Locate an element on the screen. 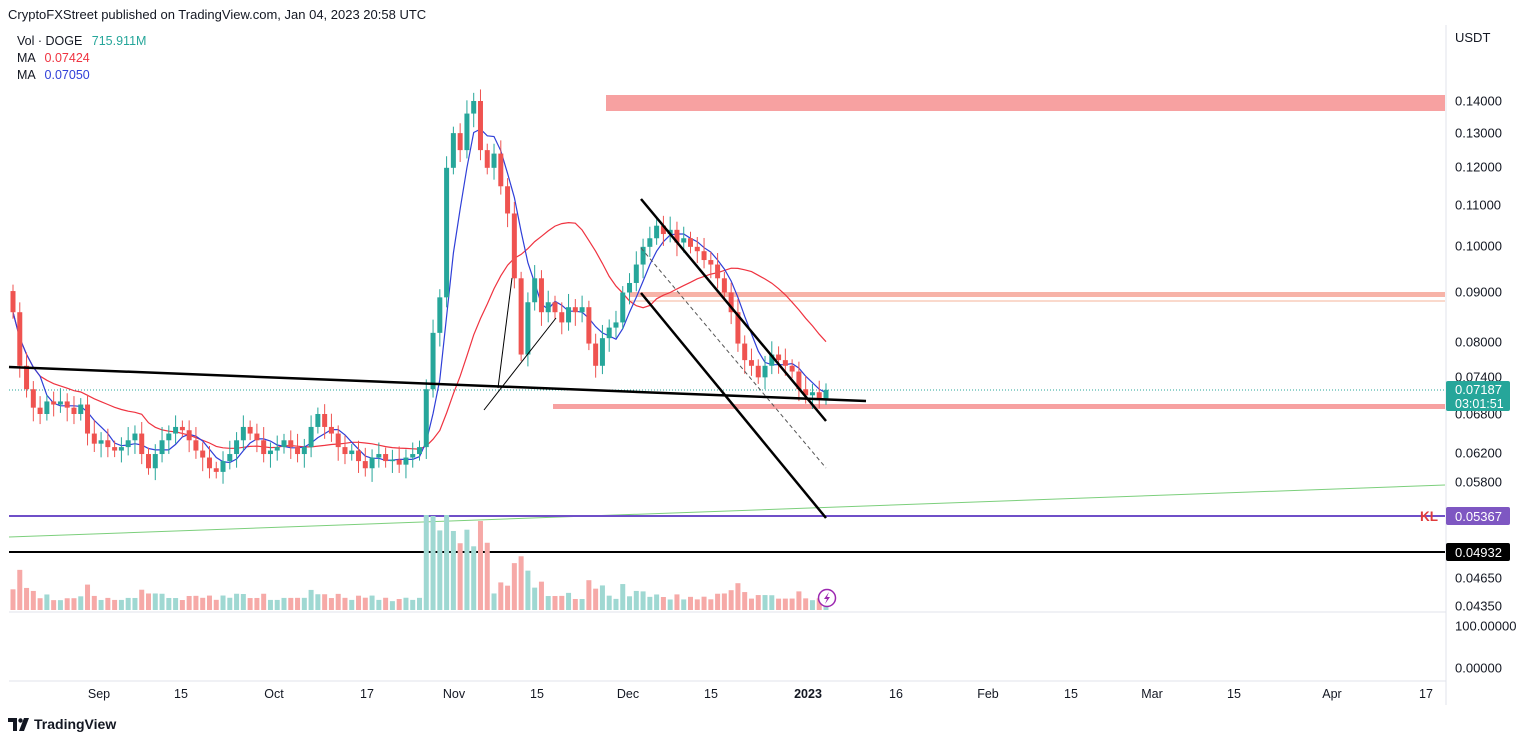 This screenshot has height=741, width=1536. green-trendline is located at coordinates (727, 511).